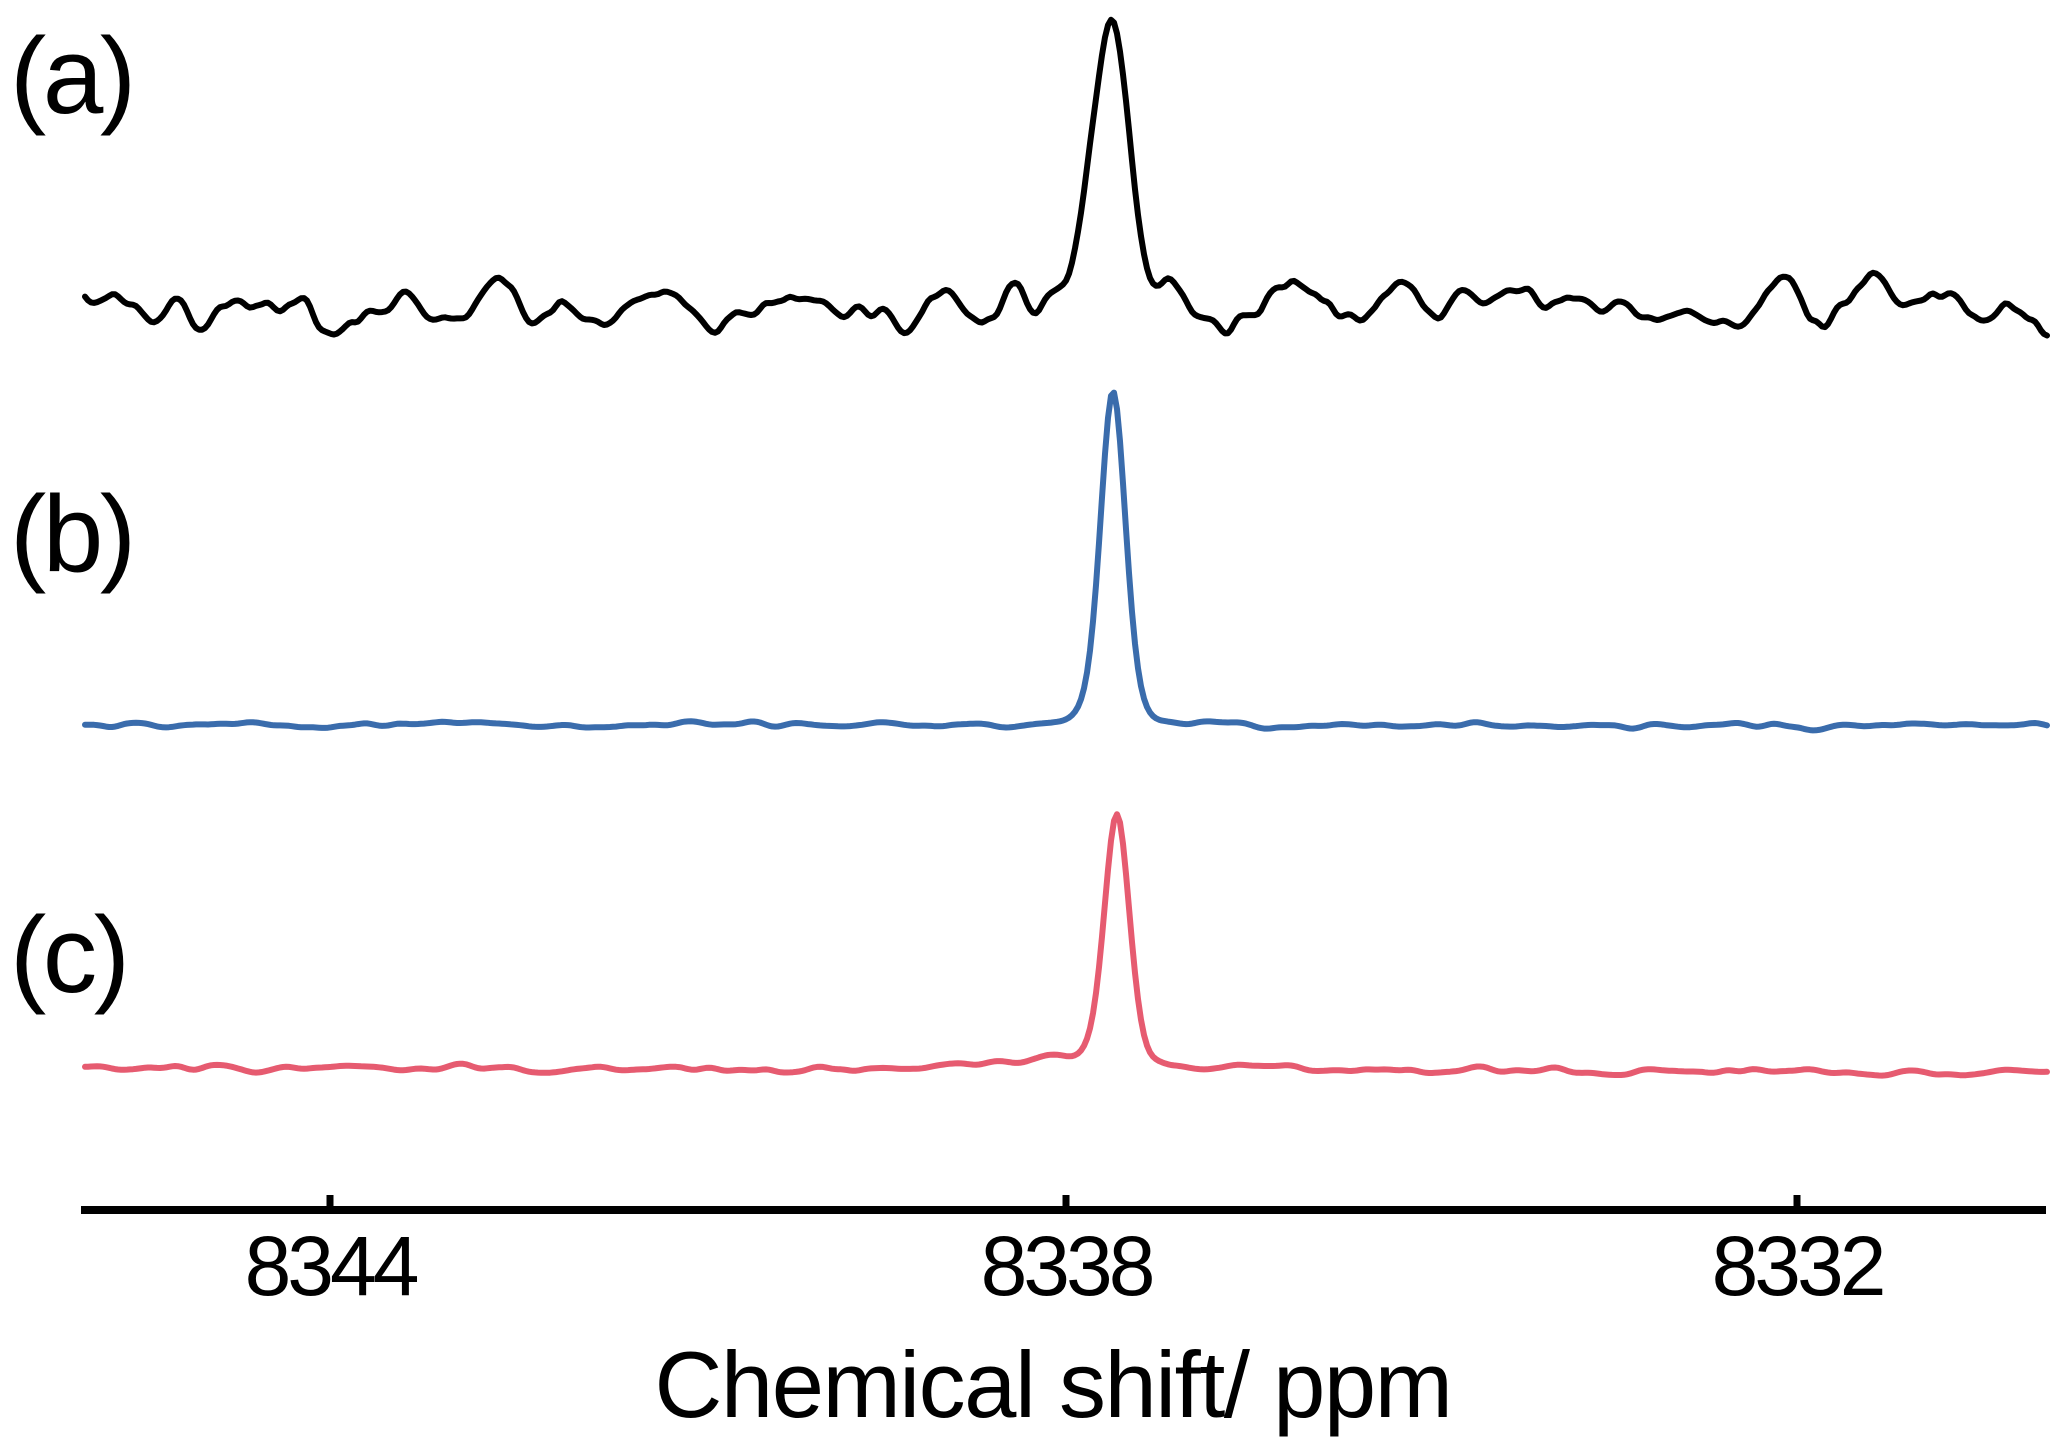 The width and height of the screenshot is (2067, 1456). Describe the element at coordinates (1797, 1266) in the screenshot. I see `svg-text: 8332` at that location.